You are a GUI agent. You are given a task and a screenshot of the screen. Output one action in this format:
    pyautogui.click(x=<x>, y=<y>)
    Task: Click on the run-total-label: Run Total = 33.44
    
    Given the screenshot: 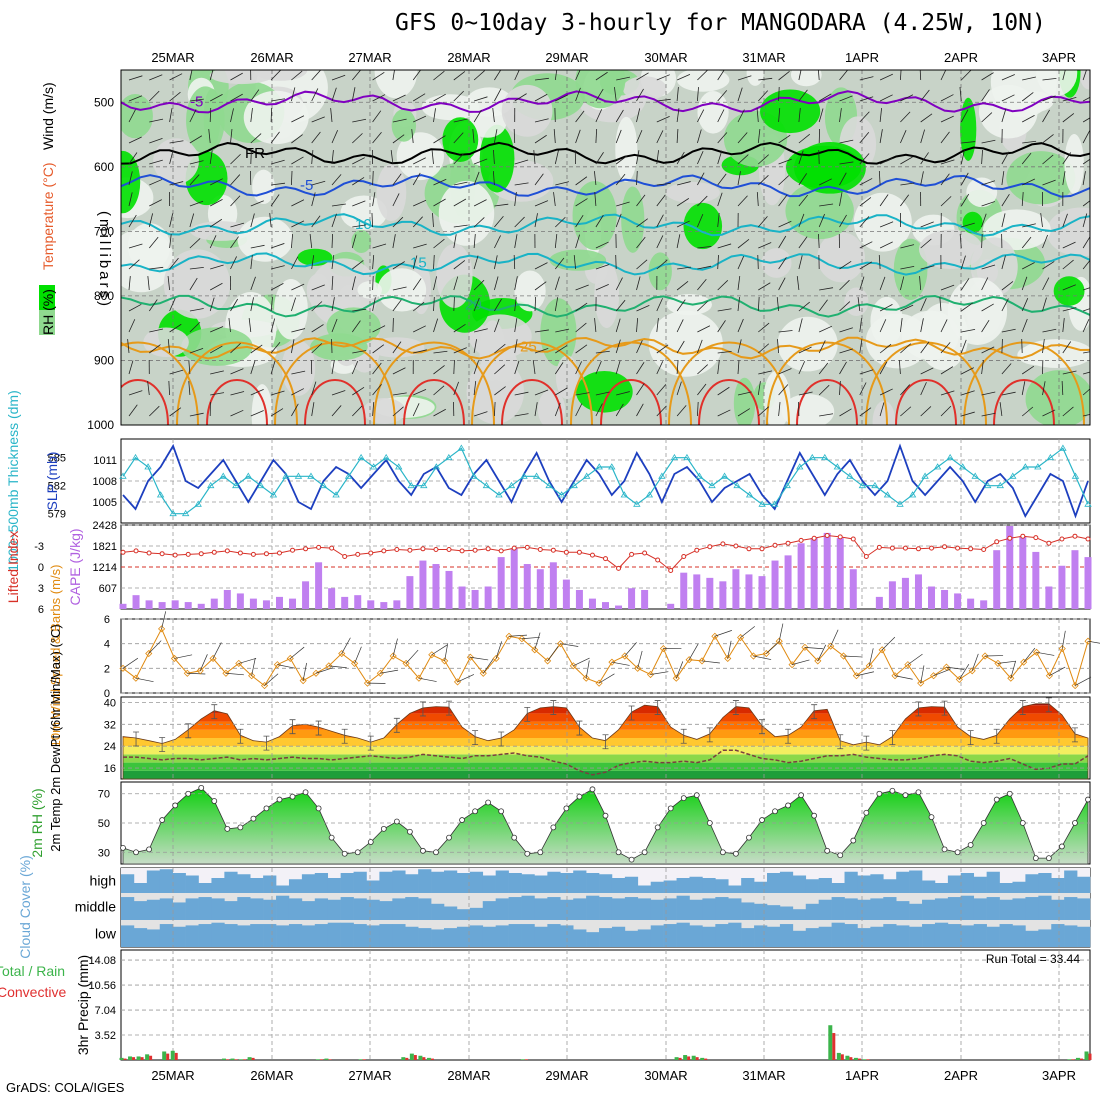 What is the action you would take?
    pyautogui.click(x=1033, y=959)
    